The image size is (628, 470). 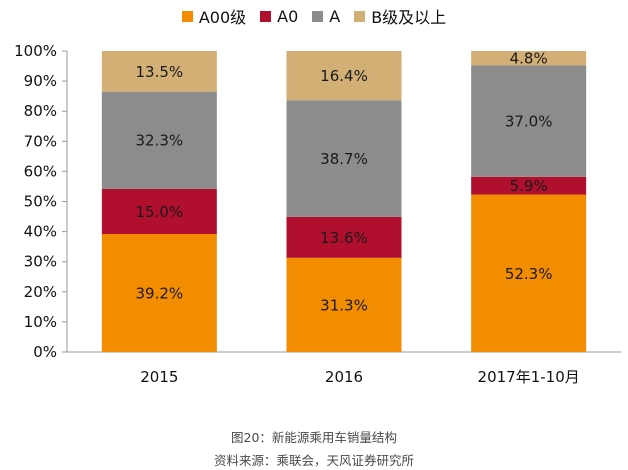 I want to click on y-tick-label: 40%, so click(x=40, y=232).